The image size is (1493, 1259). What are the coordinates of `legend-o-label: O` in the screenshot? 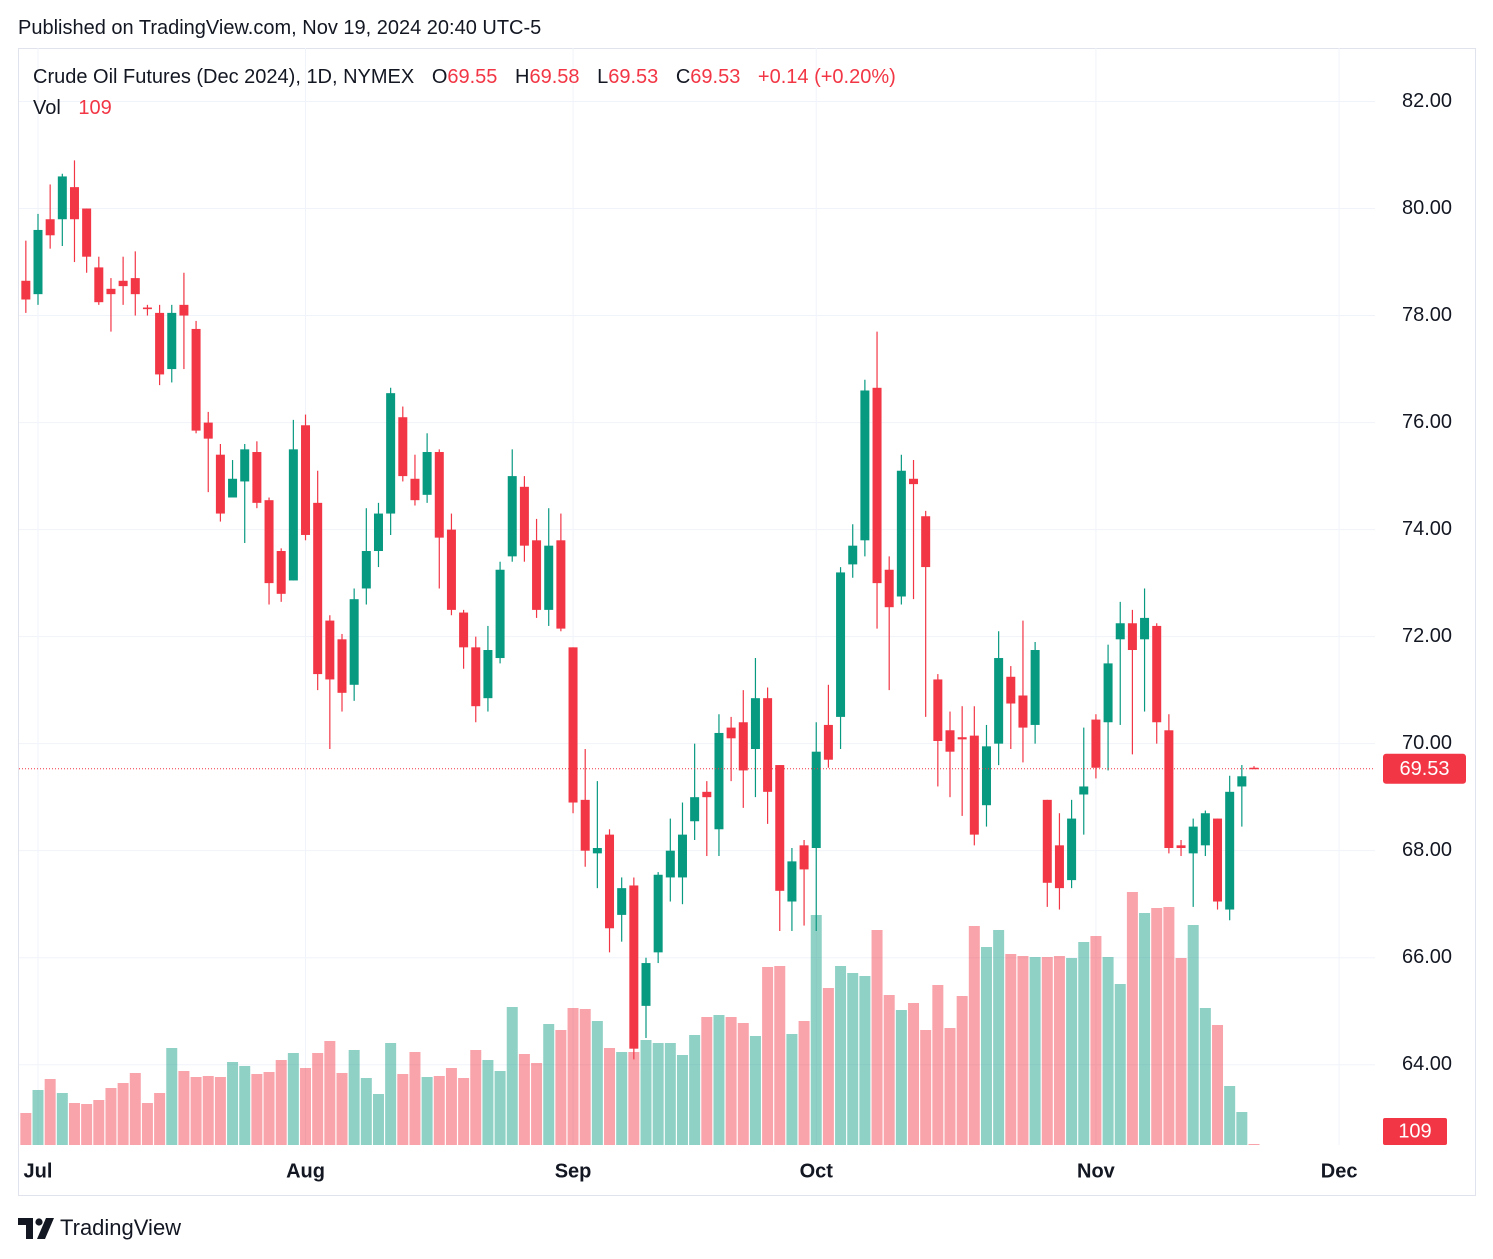 It's located at (439, 77).